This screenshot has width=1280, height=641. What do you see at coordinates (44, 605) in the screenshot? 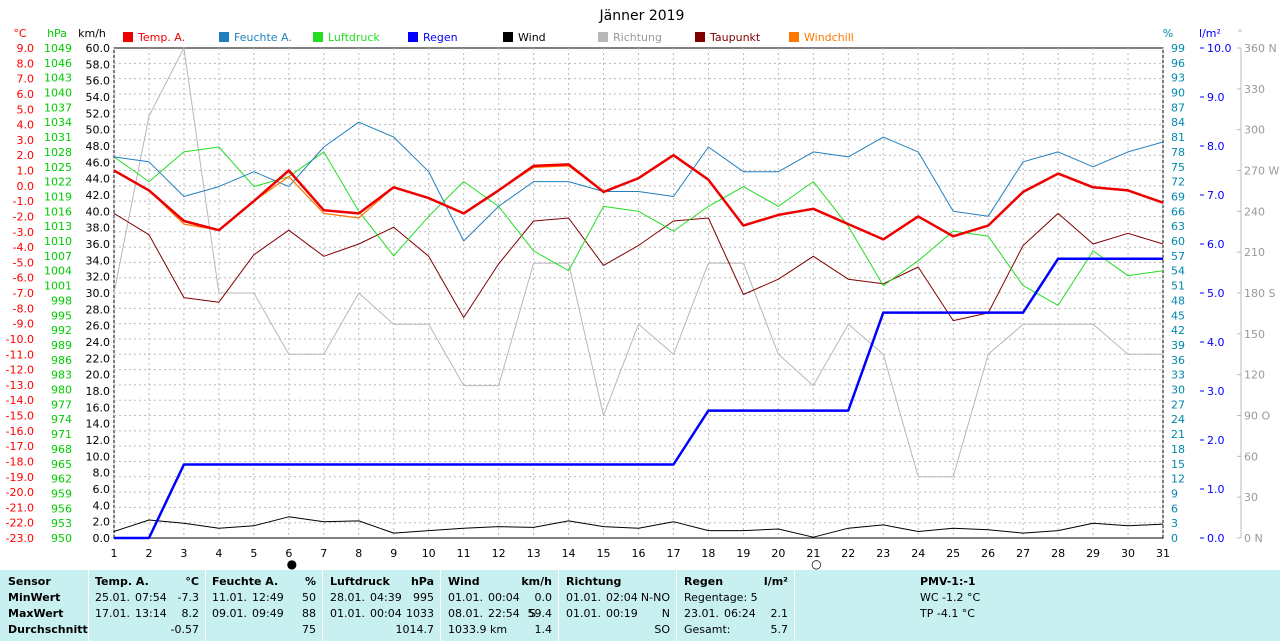
I see `stats-sensor-column: Sensor MinWert MaxWert Durchschnitt` at bounding box center [44, 605].